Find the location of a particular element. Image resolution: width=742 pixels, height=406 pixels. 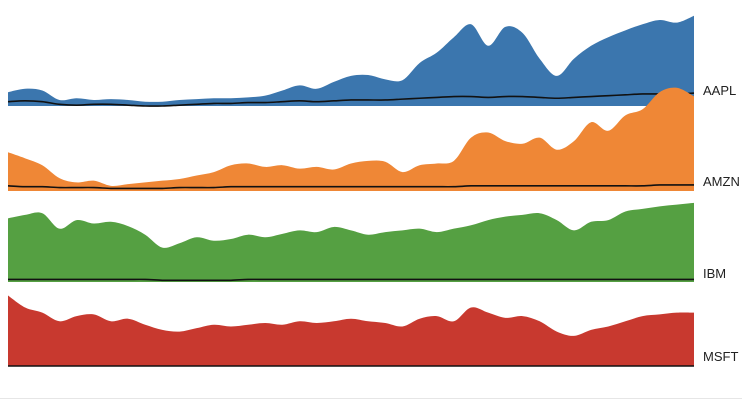

series-label-amzn: AMZN is located at coordinates (721, 181).